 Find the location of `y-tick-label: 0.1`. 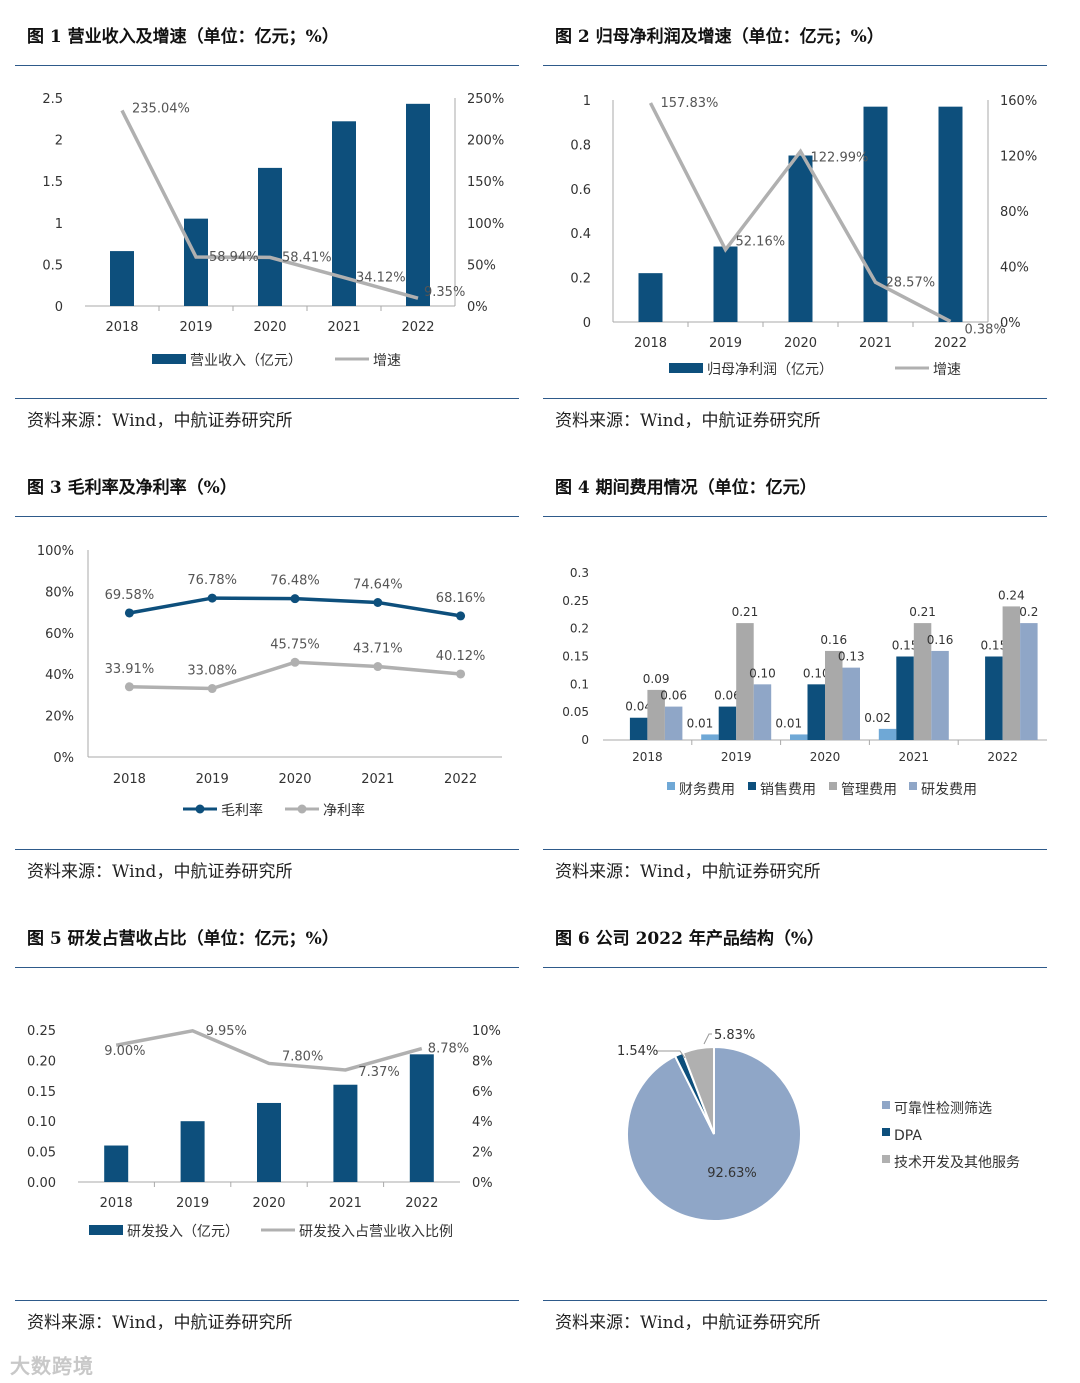

y-tick-label: 0.1 is located at coordinates (579, 684).